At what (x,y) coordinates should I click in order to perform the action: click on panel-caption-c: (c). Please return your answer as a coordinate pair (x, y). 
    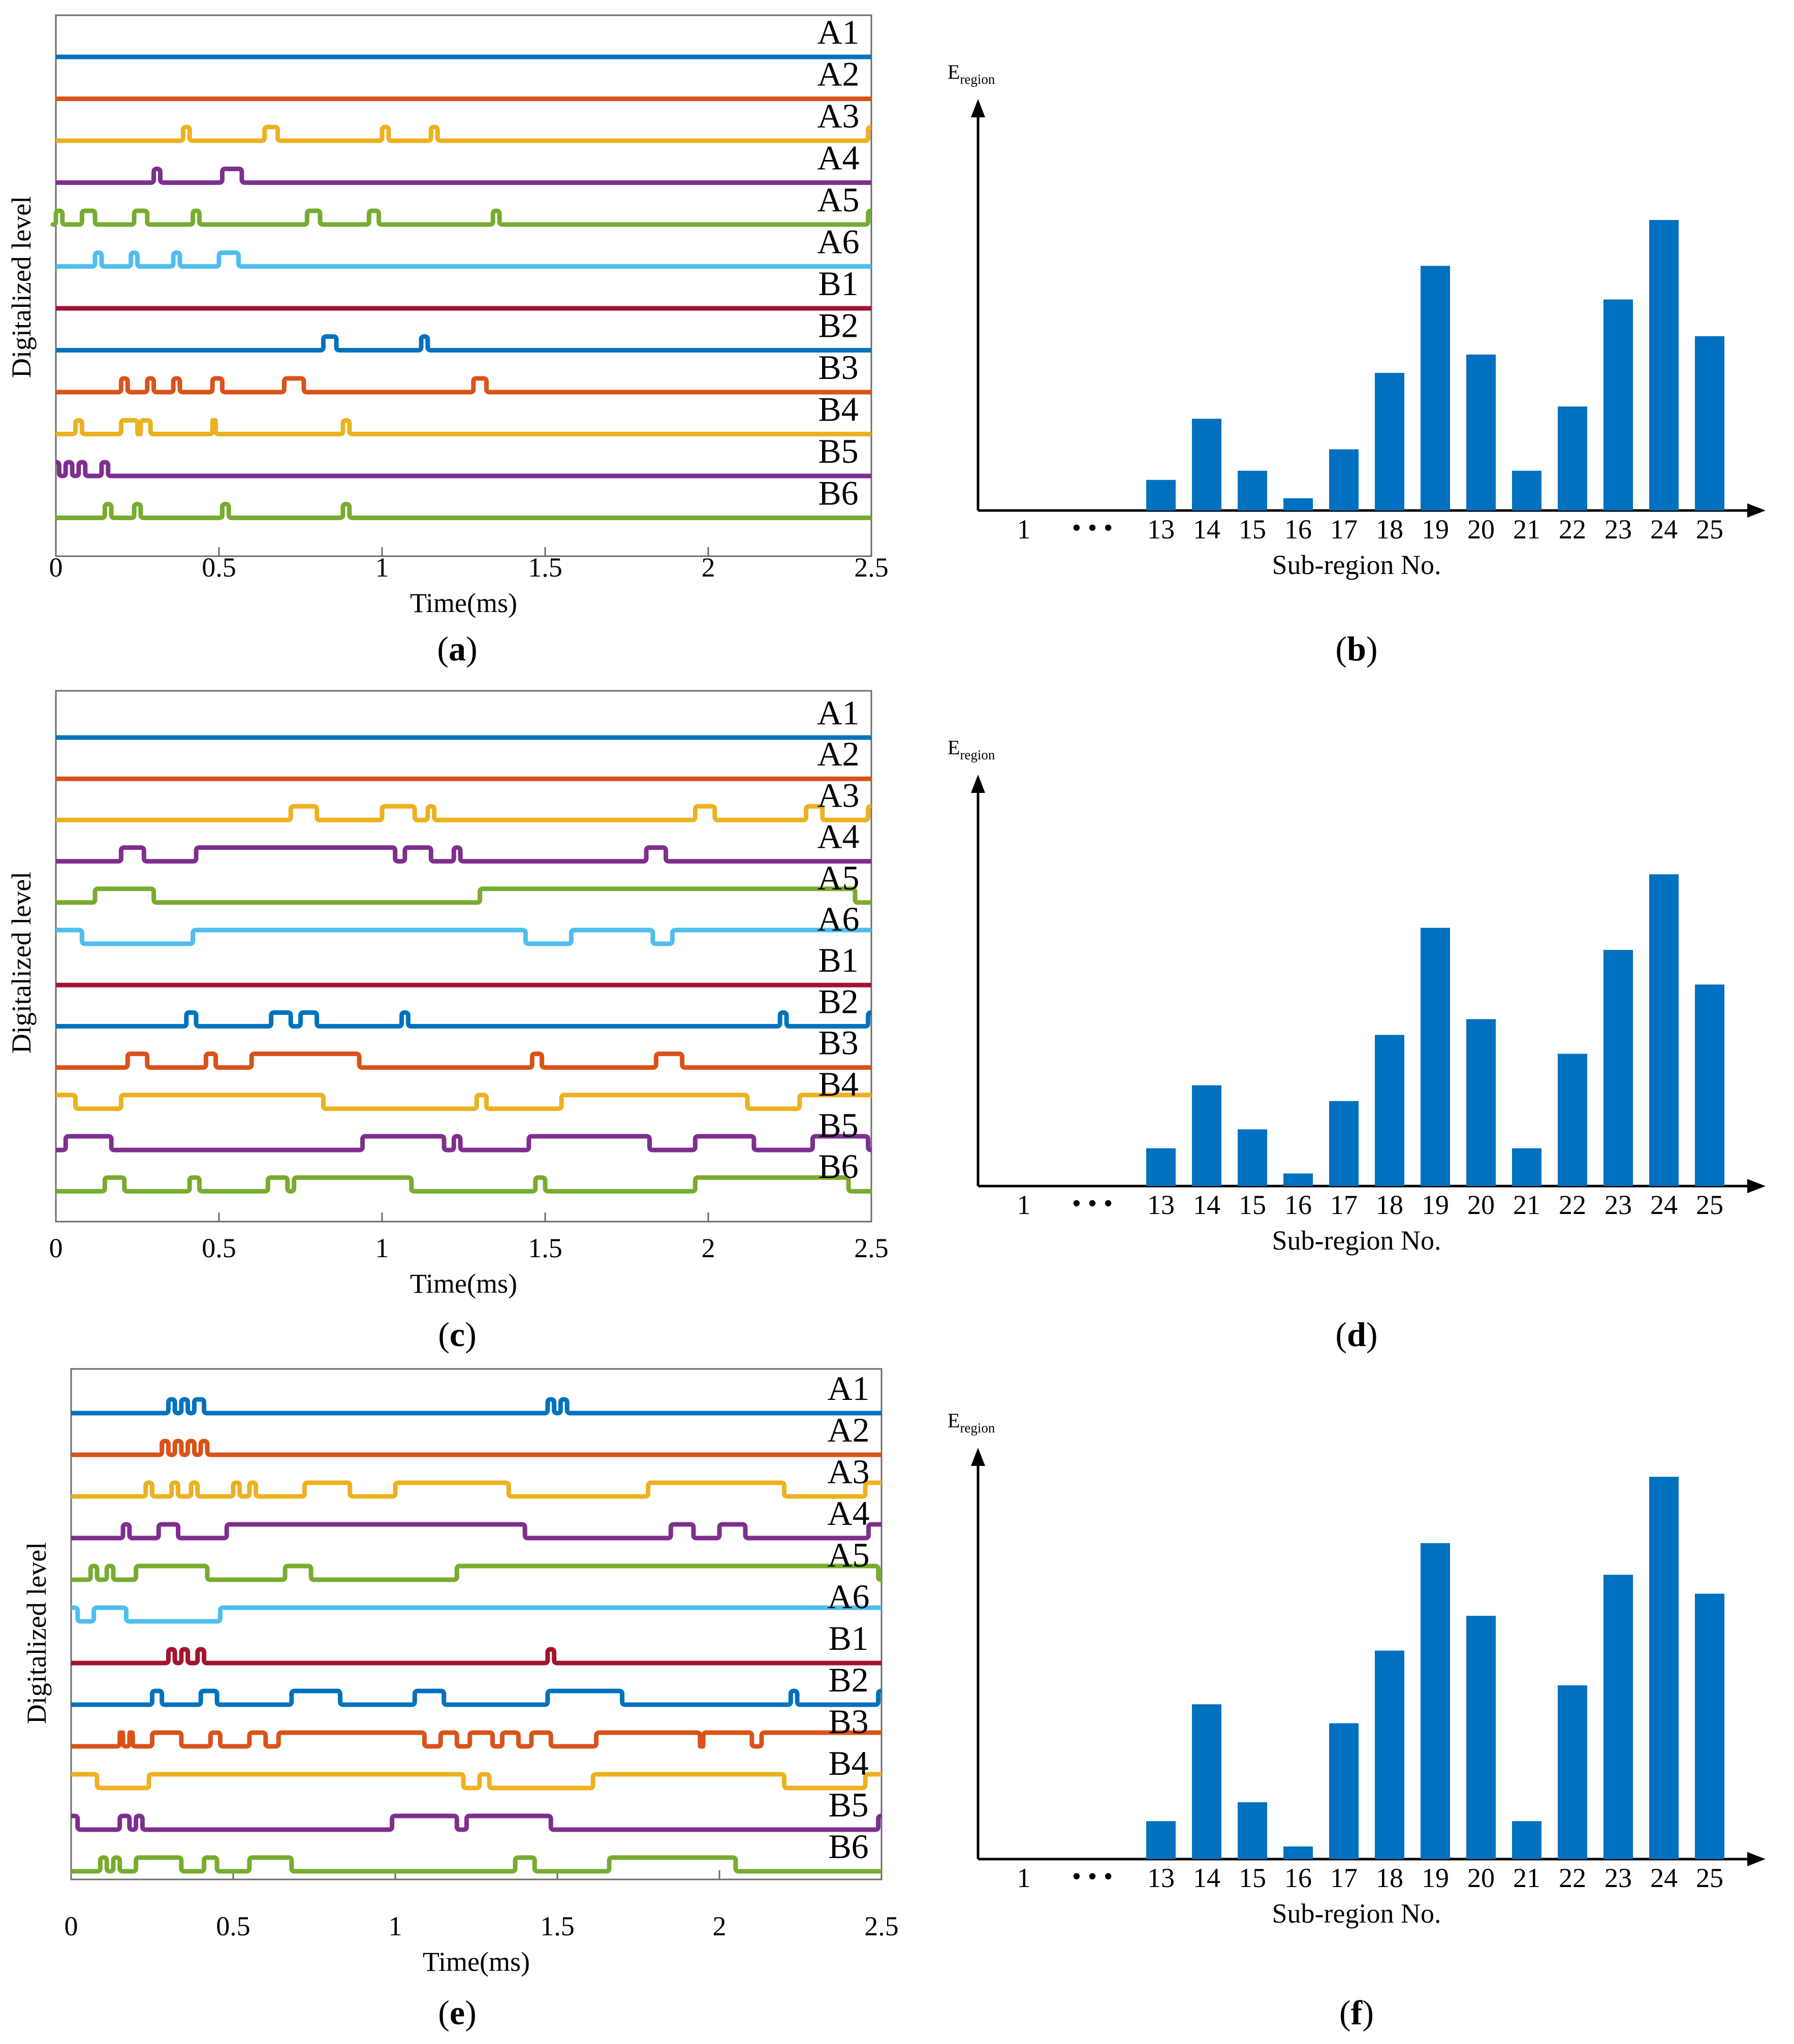
    Looking at the image, I should click on (457, 1334).